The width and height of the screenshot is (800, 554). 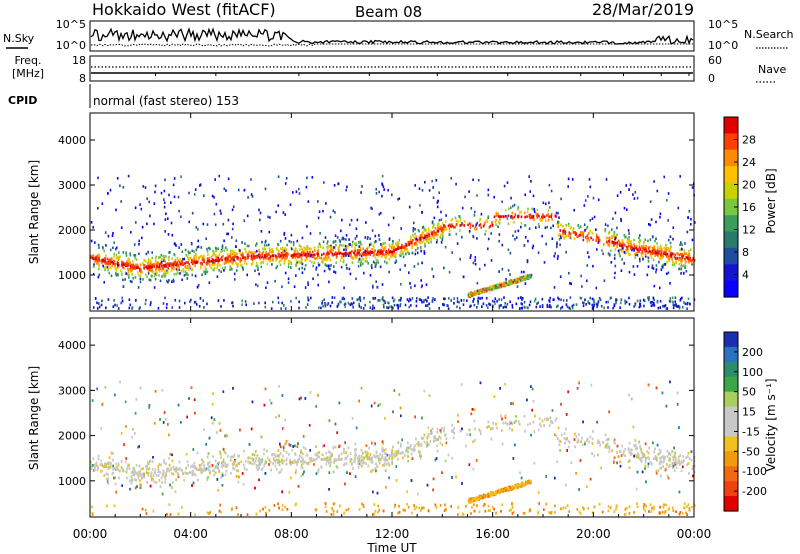 I want to click on noise-sky-trace, so click(x=392, y=36).